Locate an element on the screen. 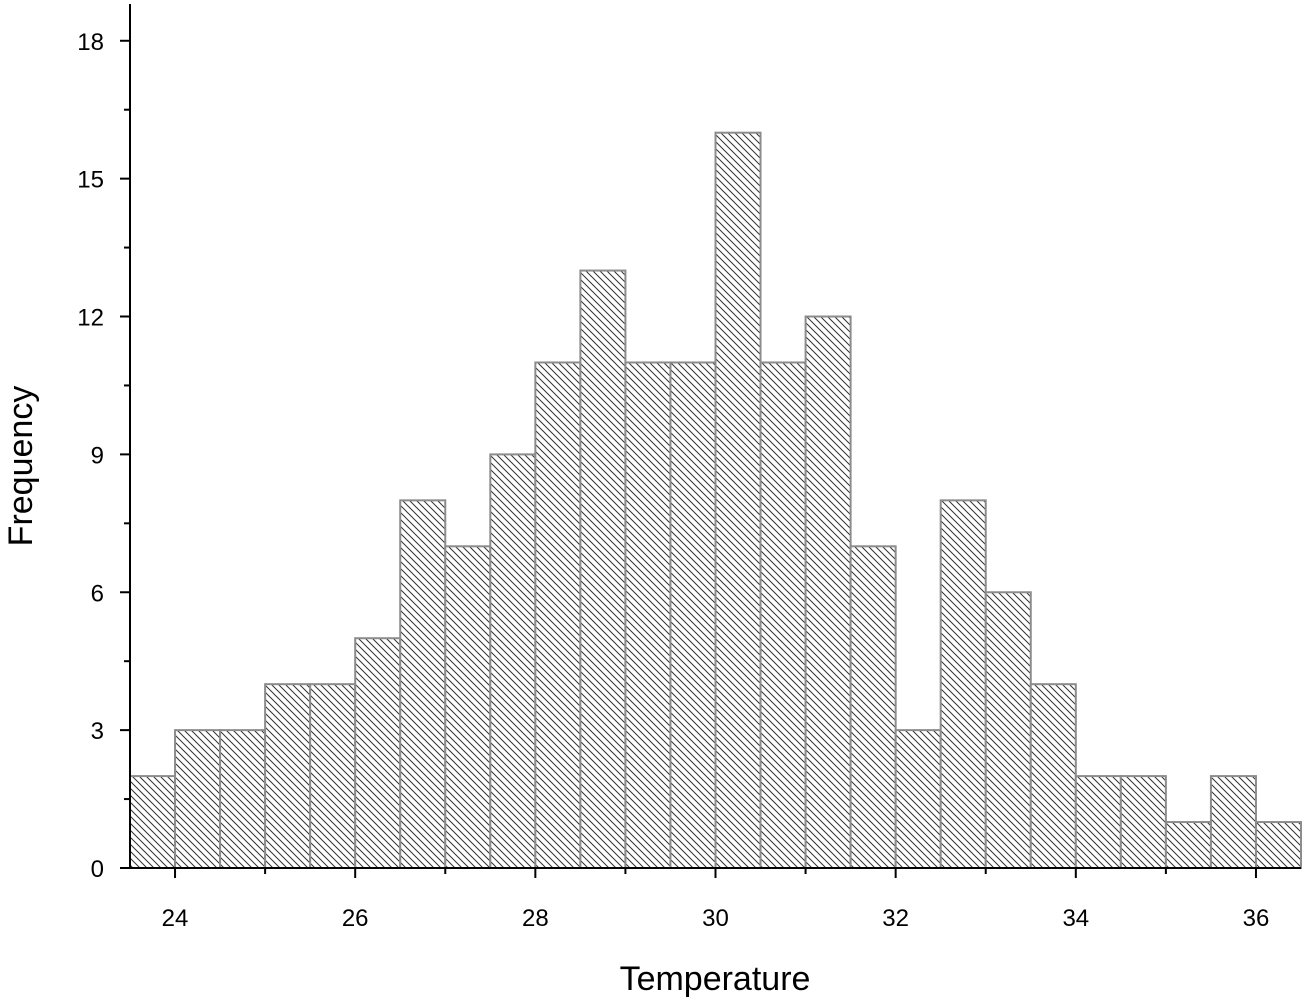  y-ticks-group: 0 3 6 9 12 15 18 is located at coordinates (103, 456).